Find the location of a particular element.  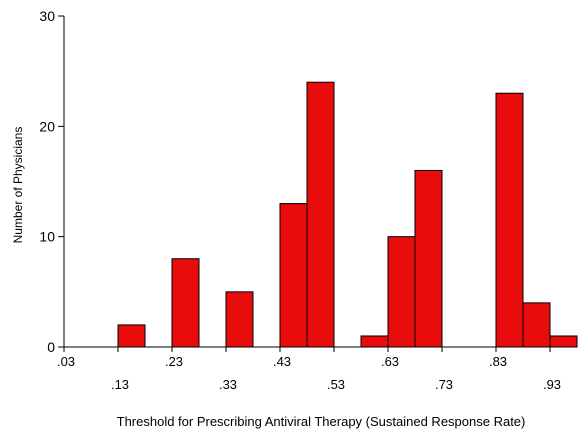

y-axis-title: Number of Physicians is located at coordinates (18, 185).